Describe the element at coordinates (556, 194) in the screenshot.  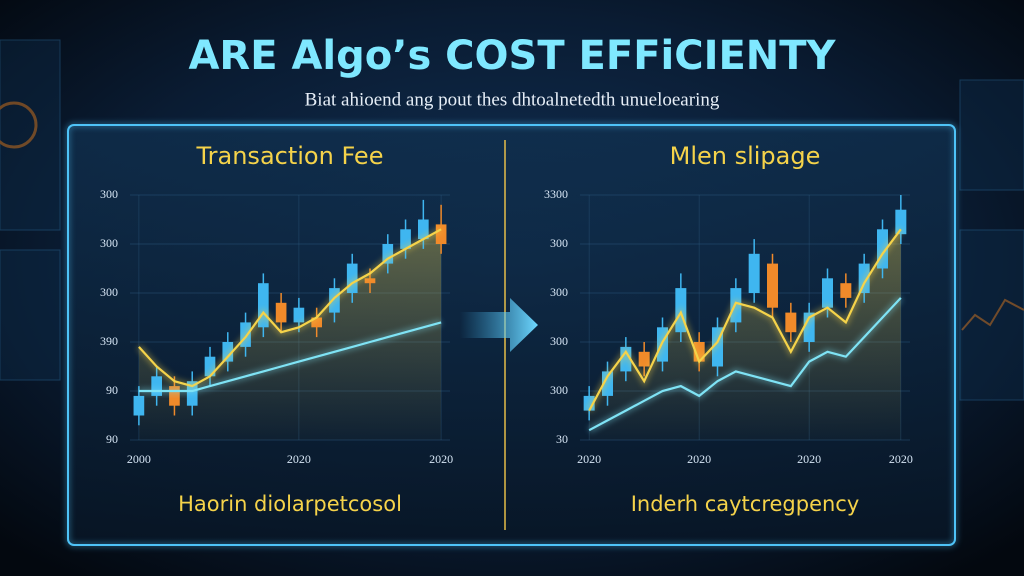
I see `y-tick-label: 3300` at that location.